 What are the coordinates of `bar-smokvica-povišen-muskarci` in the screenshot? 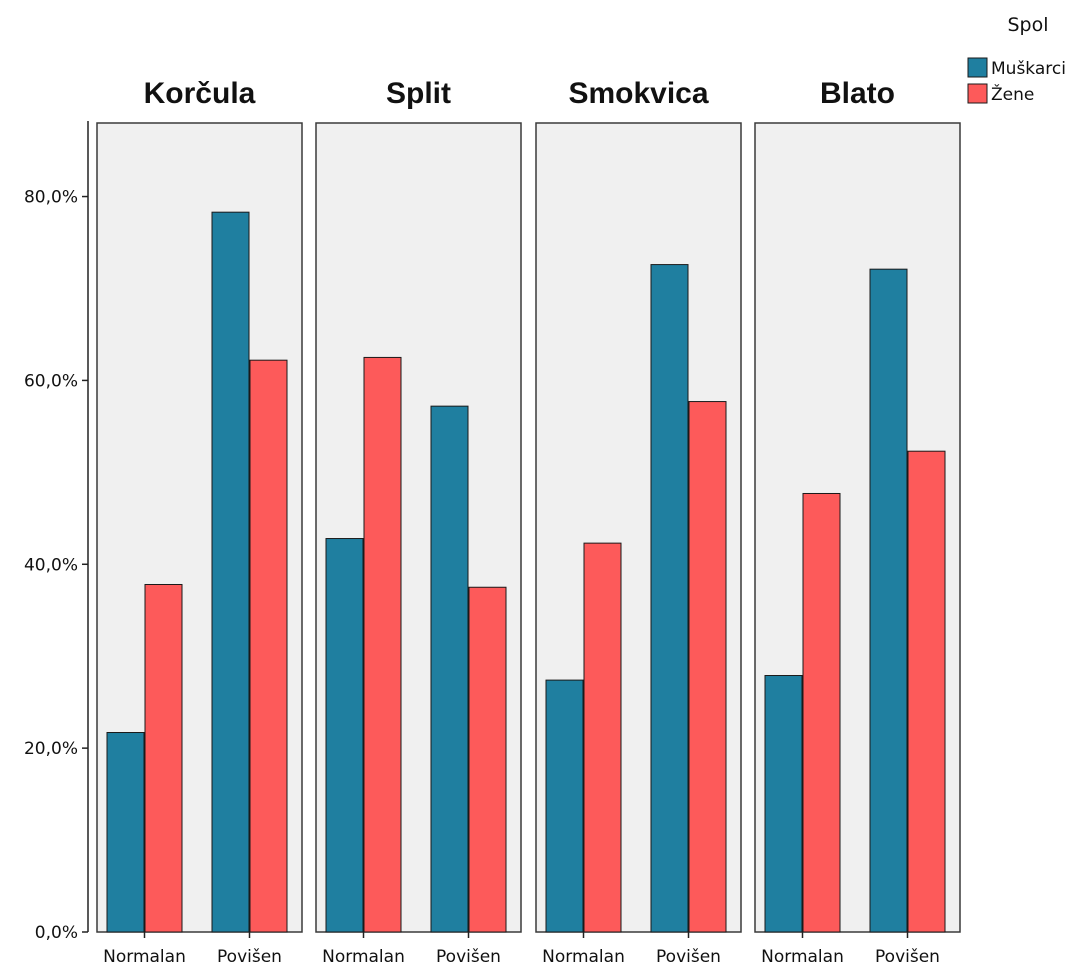 It's located at (669, 598).